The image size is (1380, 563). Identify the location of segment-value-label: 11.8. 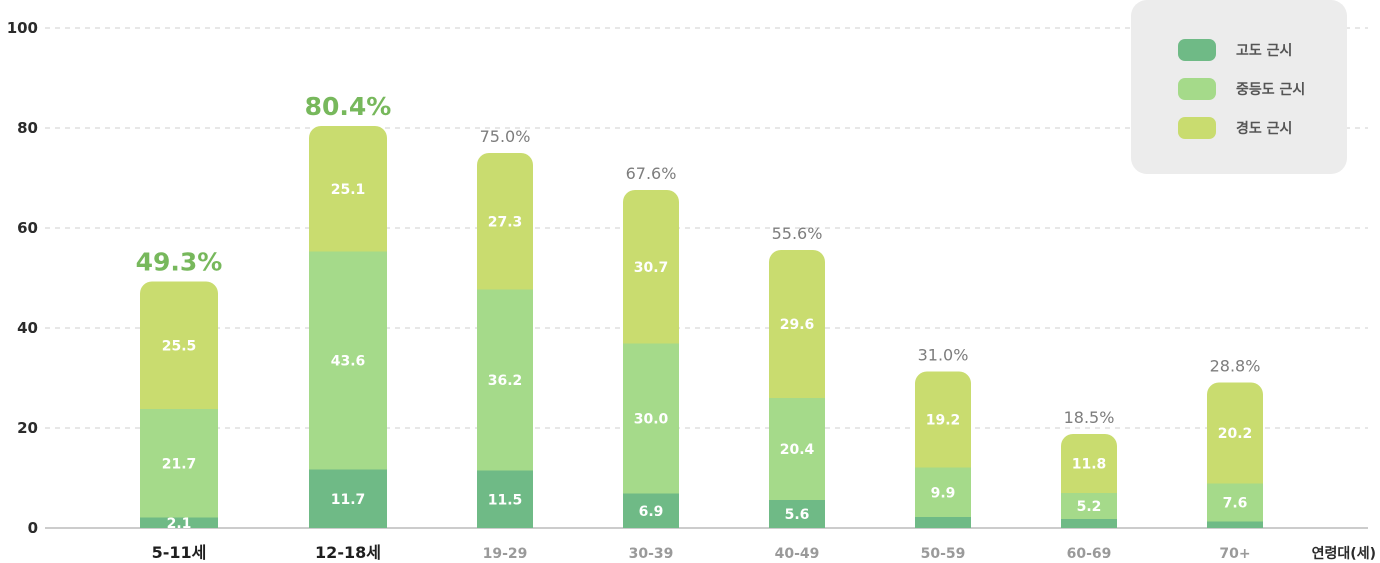
(1089, 465).